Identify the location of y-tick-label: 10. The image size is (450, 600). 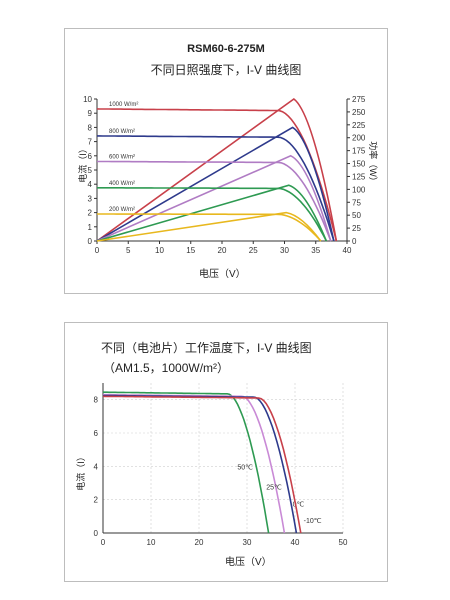
(87, 99).